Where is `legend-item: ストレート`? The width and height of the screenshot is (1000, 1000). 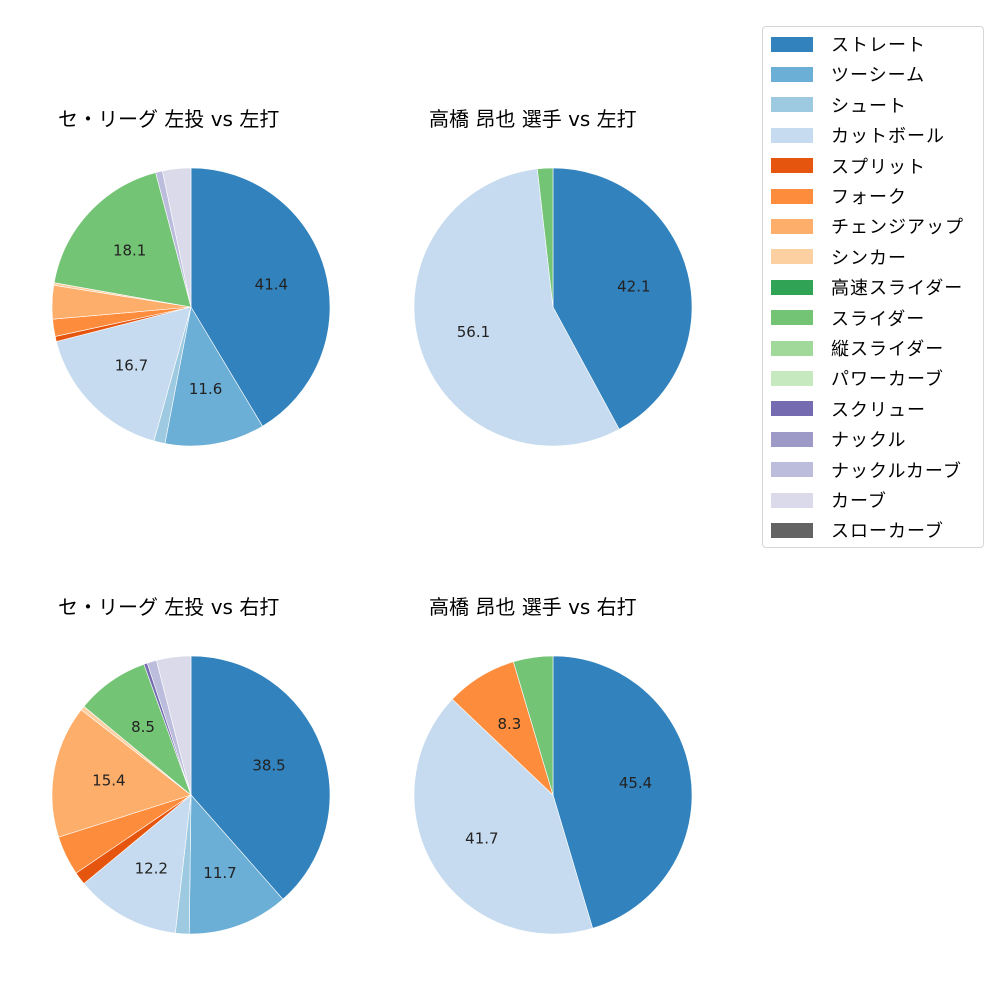
legend-item: ストレート is located at coordinates (848, 44).